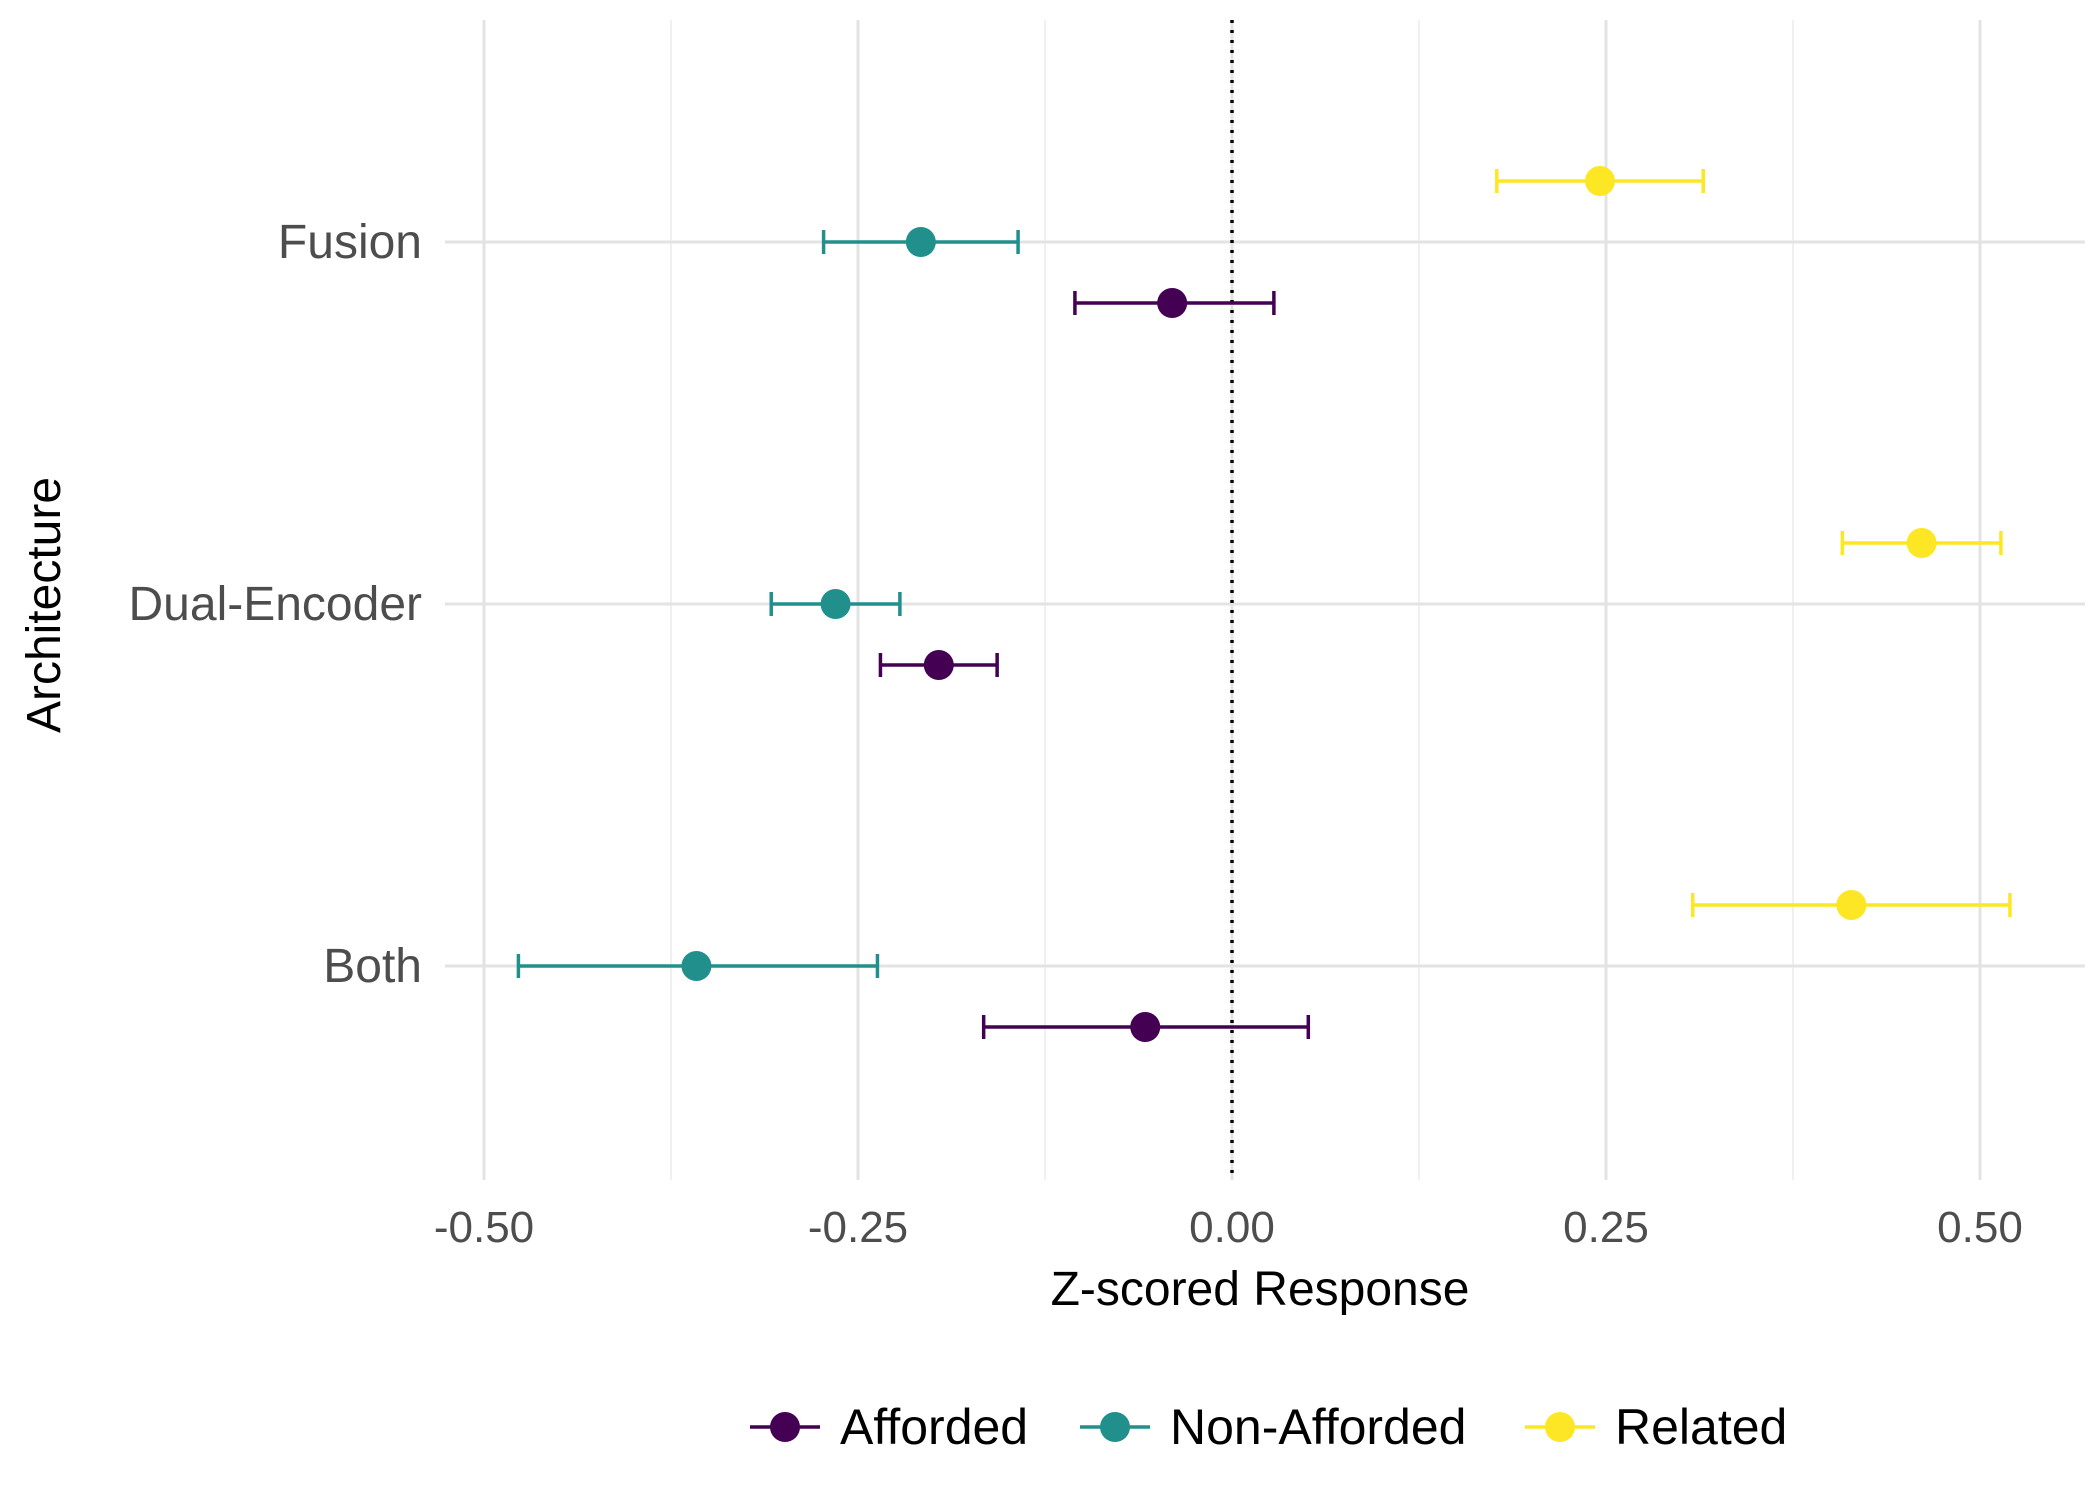 This screenshot has height=1505, width=2100. Describe the element at coordinates (1701, 1427) in the screenshot. I see `legend-label: Related` at that location.